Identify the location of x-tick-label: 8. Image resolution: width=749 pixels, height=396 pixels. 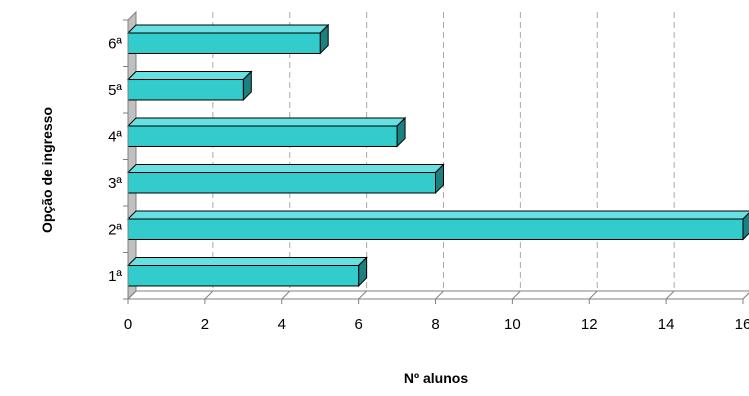
(435, 324).